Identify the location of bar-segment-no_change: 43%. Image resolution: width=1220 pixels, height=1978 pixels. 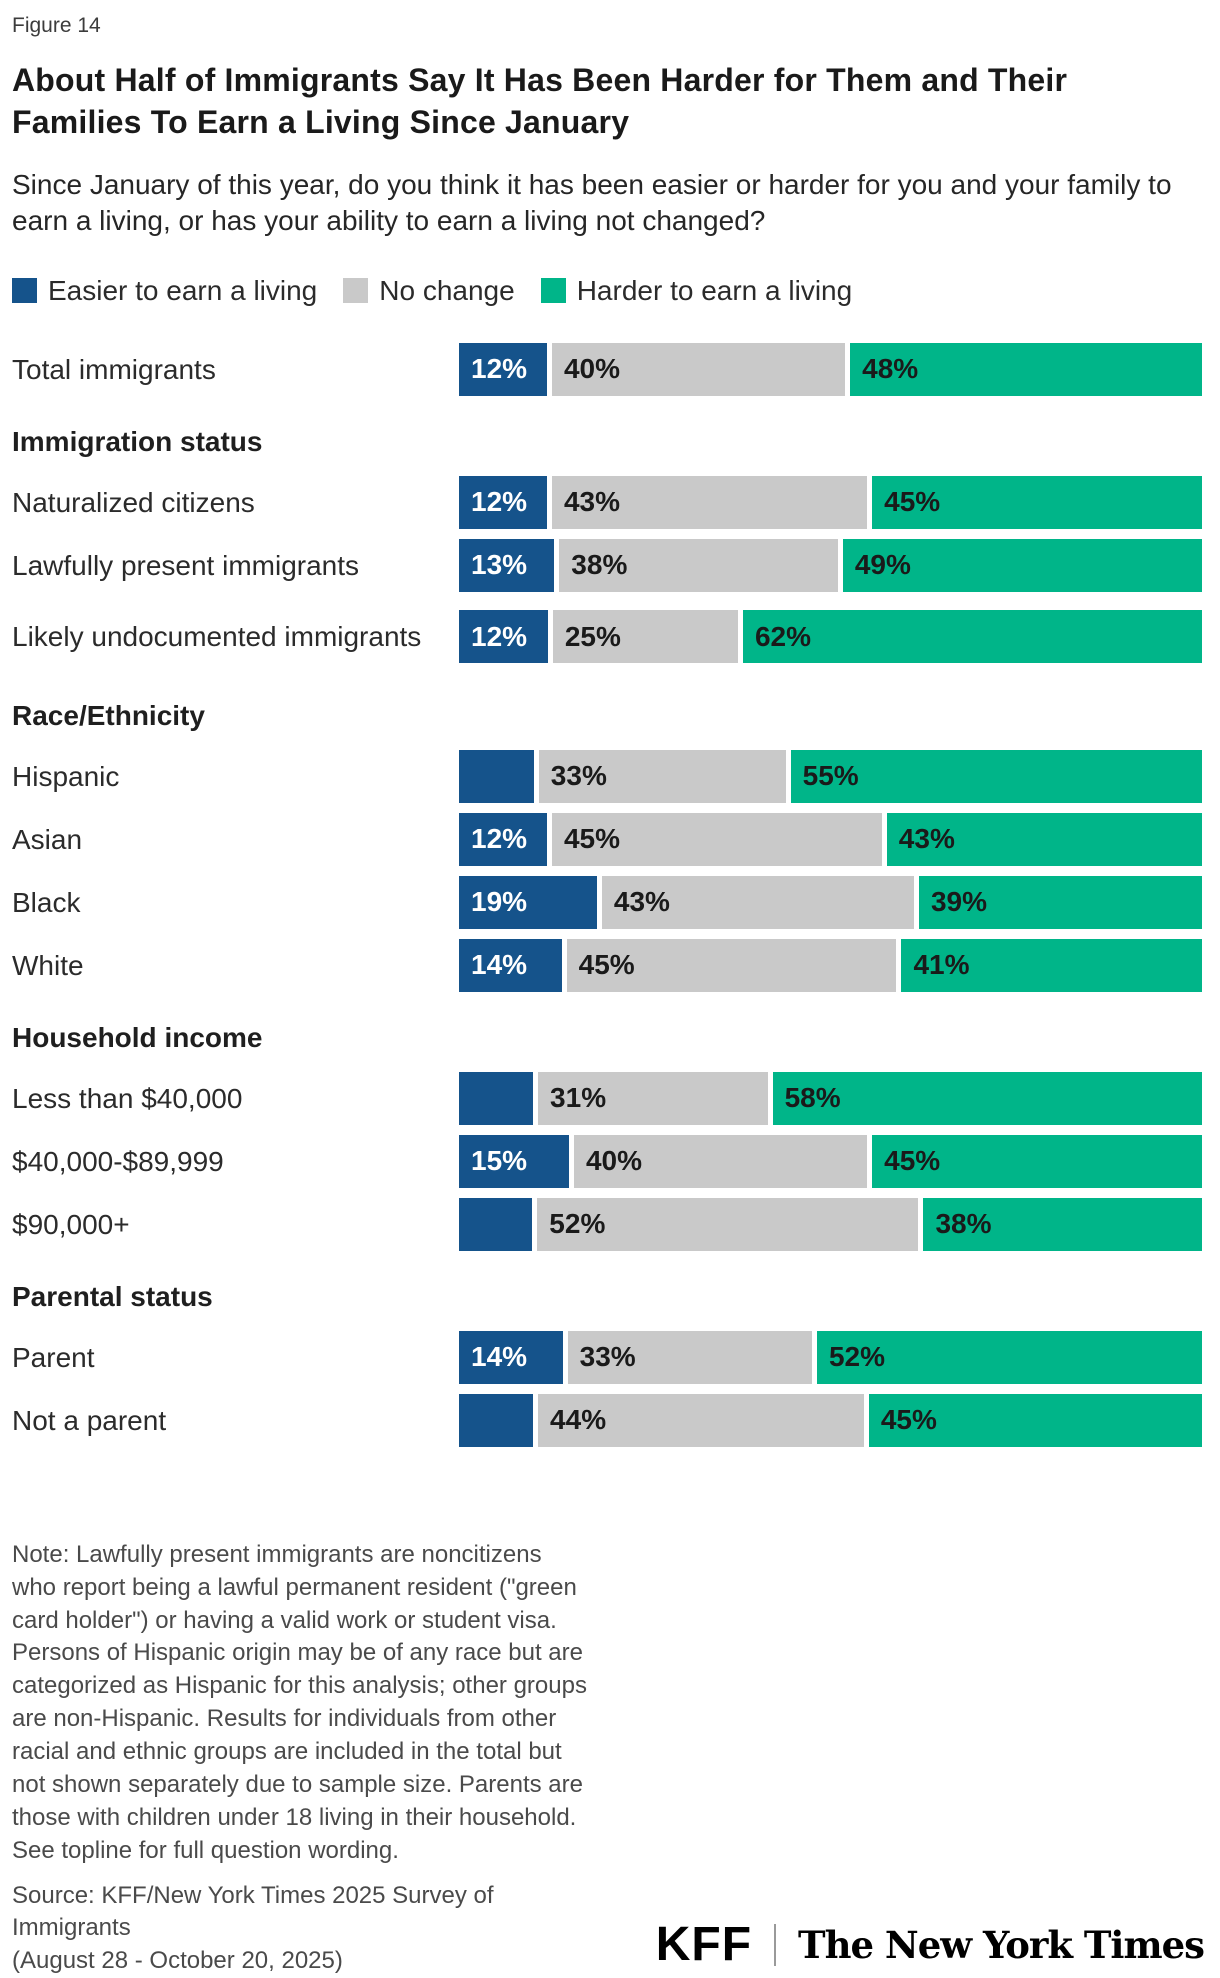
(757, 902).